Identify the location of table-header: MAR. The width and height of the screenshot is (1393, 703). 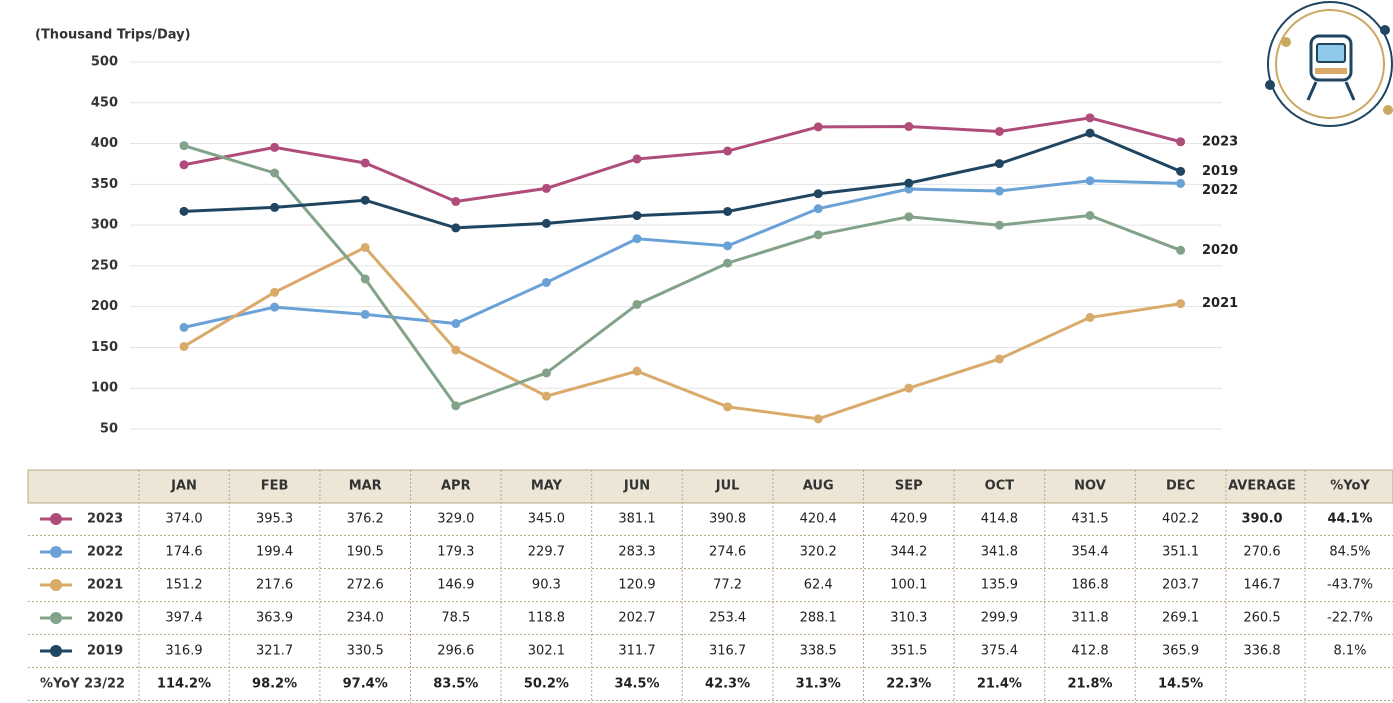
(365, 486).